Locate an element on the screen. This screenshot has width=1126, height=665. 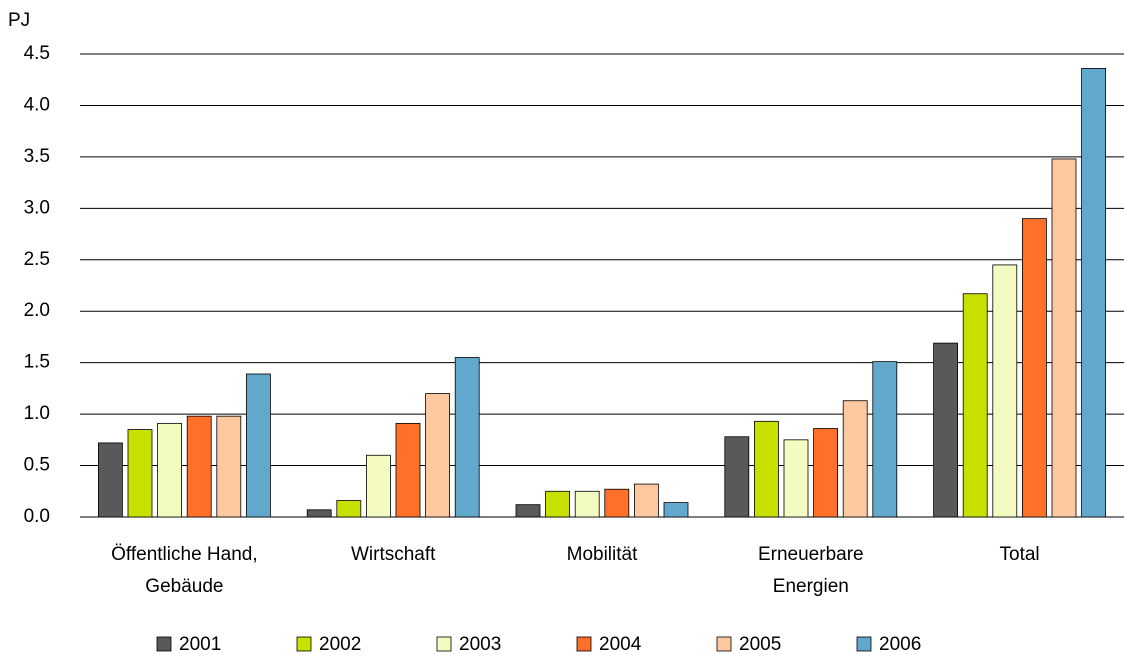
legend-label: 2004 is located at coordinates (620, 644).